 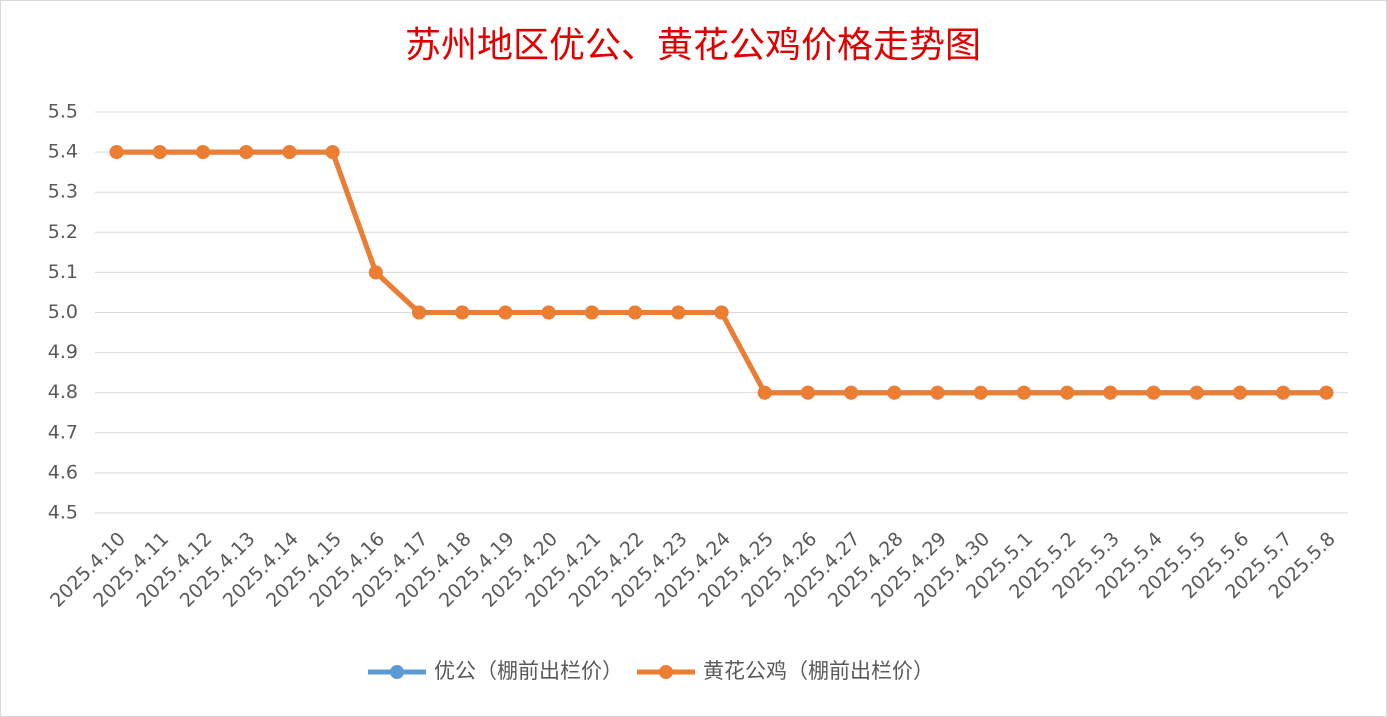 I want to click on y-tick-label: 5.1, so click(x=63, y=272).